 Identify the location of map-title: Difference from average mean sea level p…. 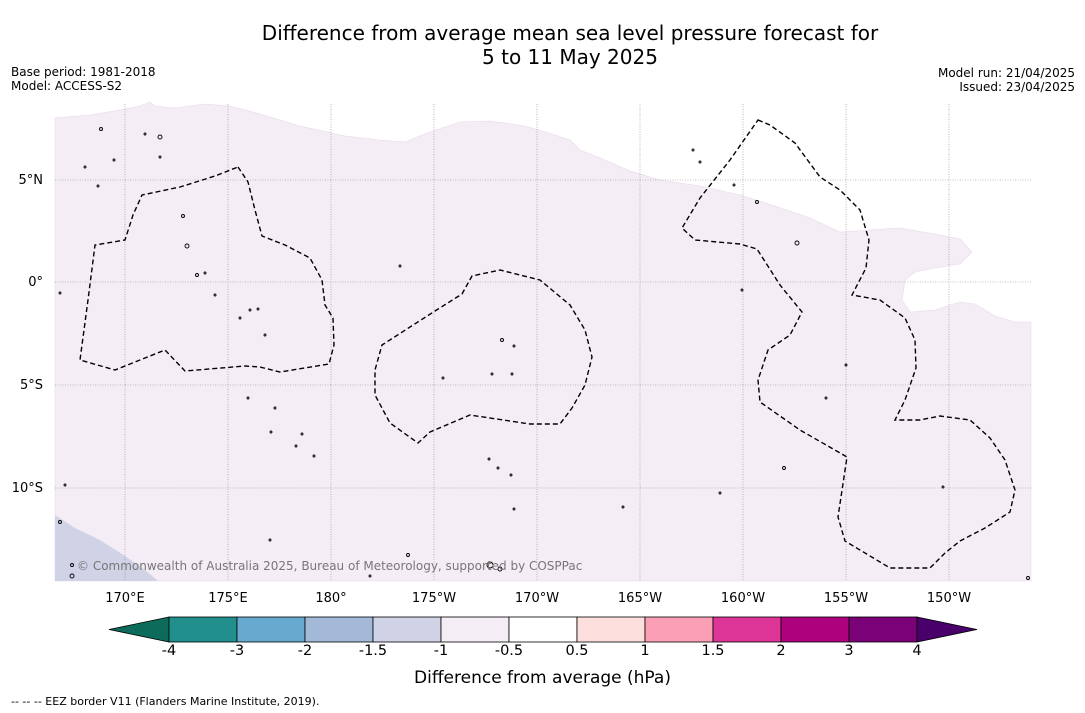
(542, 45).